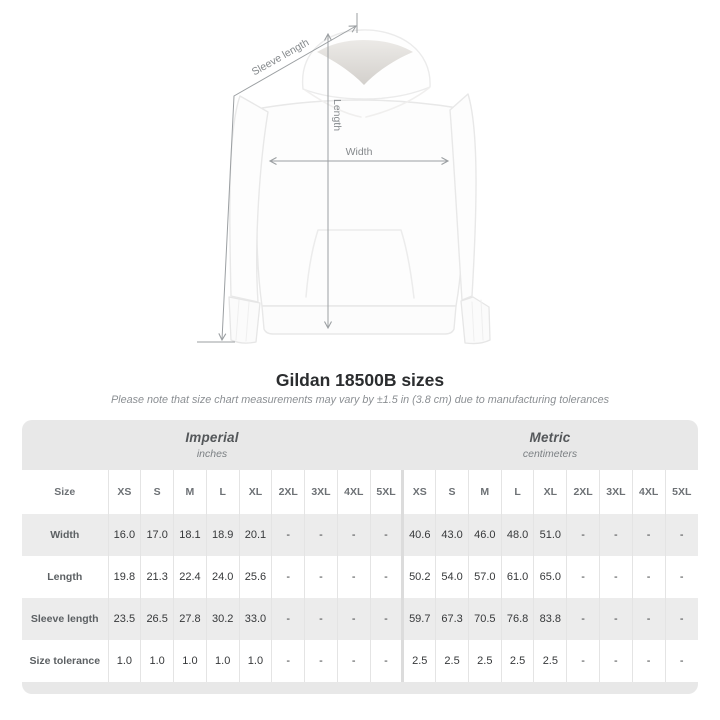 The width and height of the screenshot is (720, 720). Describe the element at coordinates (550, 454) in the screenshot. I see `section-metric-unit: centimeters` at that location.